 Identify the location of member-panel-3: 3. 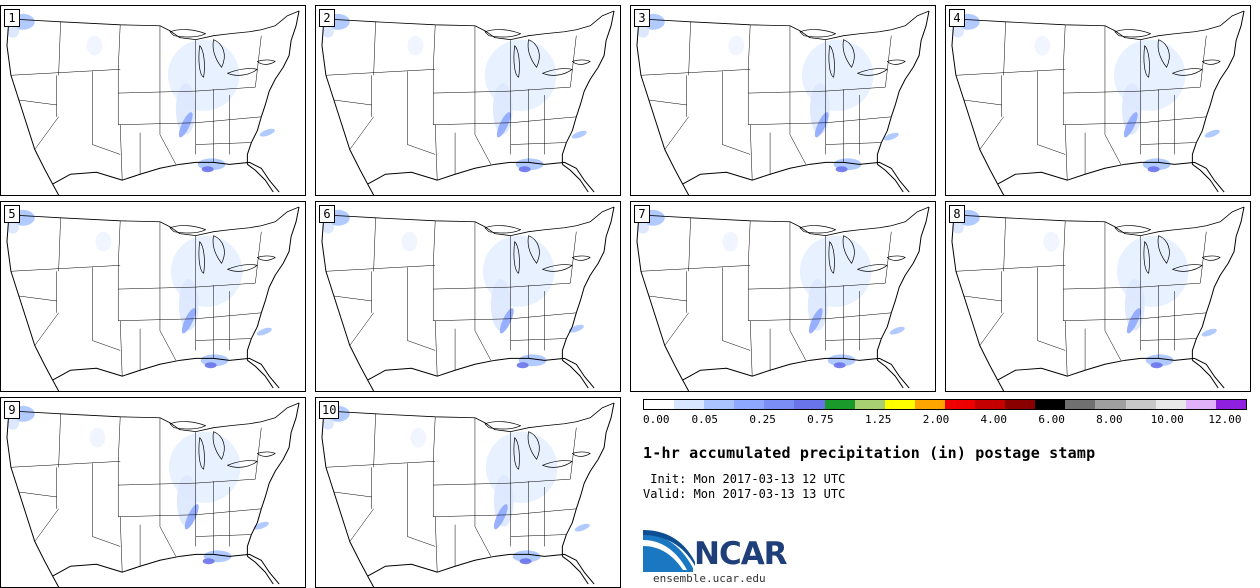
(783, 100).